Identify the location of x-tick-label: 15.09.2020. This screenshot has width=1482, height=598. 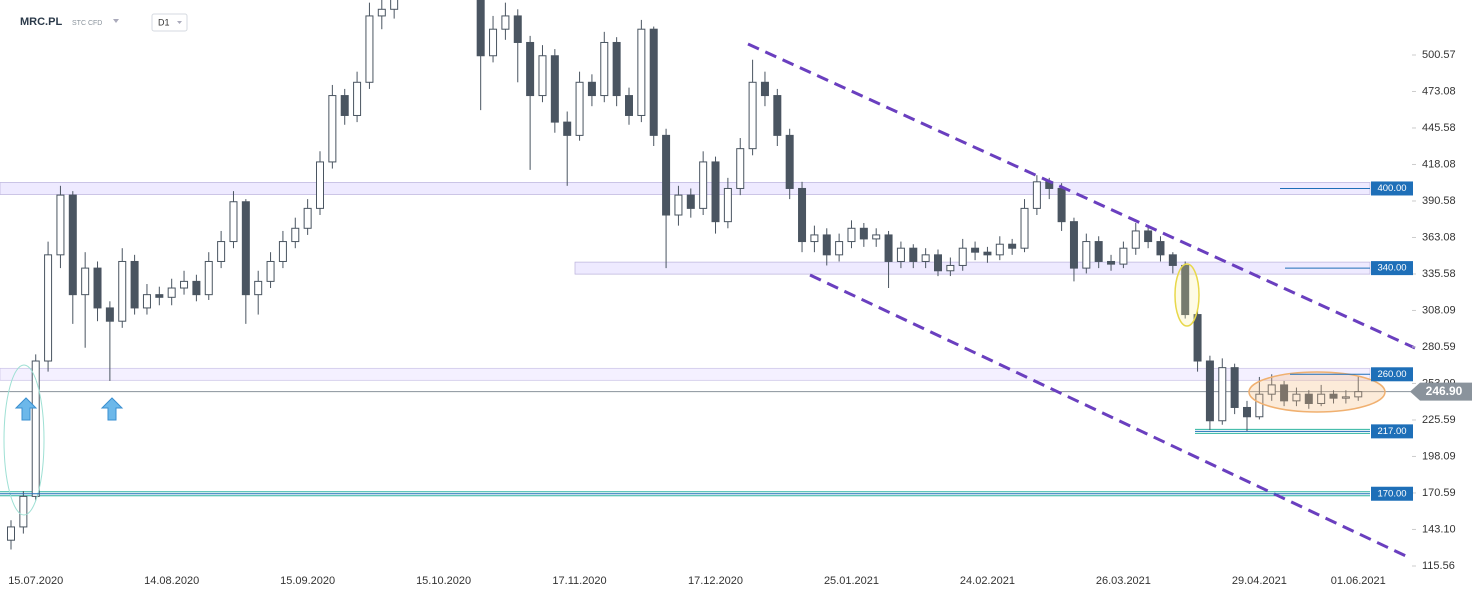
(307, 581).